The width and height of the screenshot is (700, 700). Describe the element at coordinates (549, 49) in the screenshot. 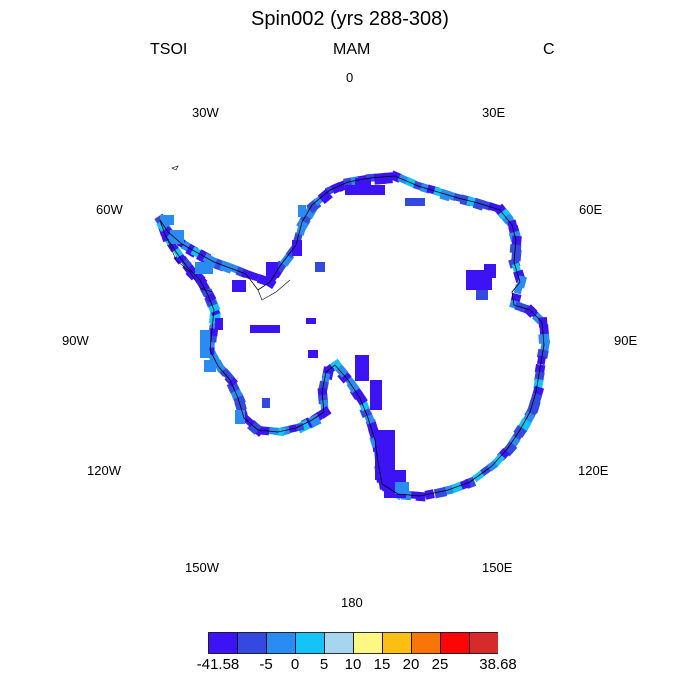

I see `units-label: C` at that location.